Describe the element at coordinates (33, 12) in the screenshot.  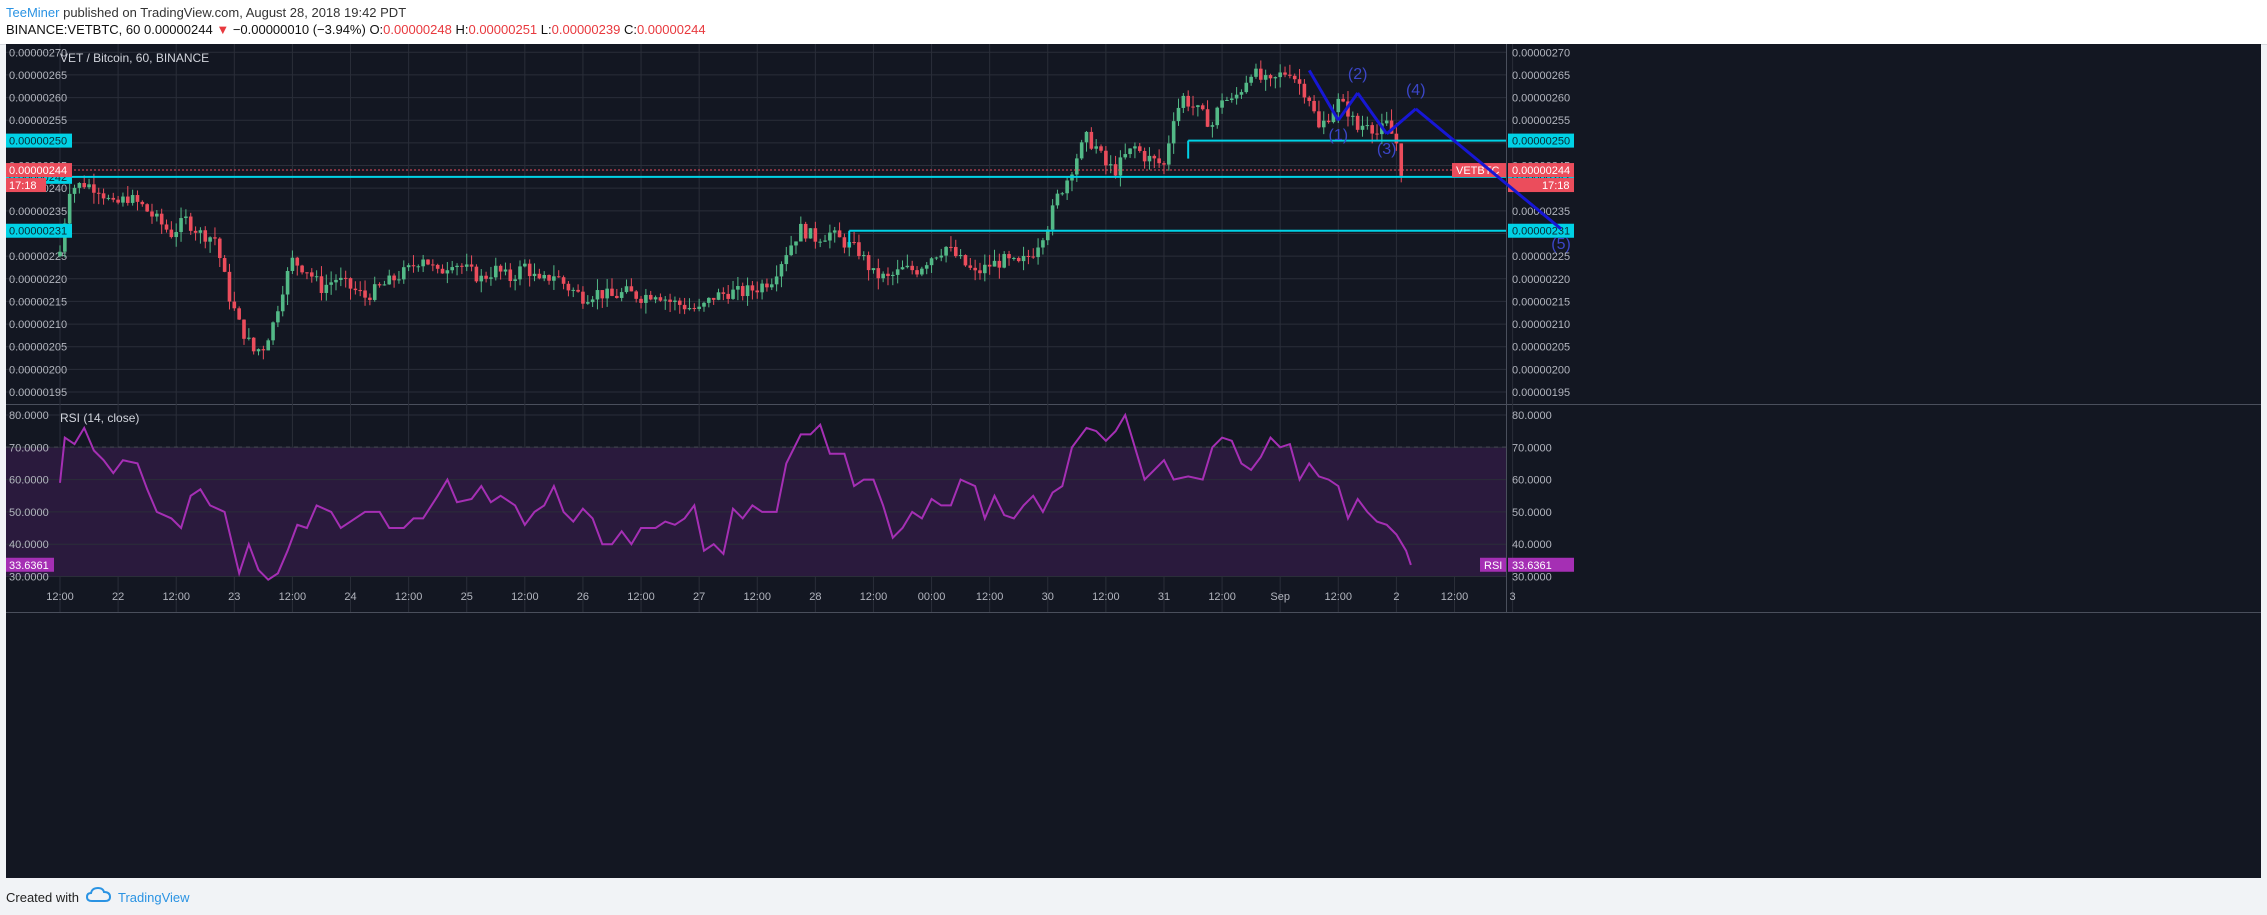
I see `author-link: TeeMiner` at that location.